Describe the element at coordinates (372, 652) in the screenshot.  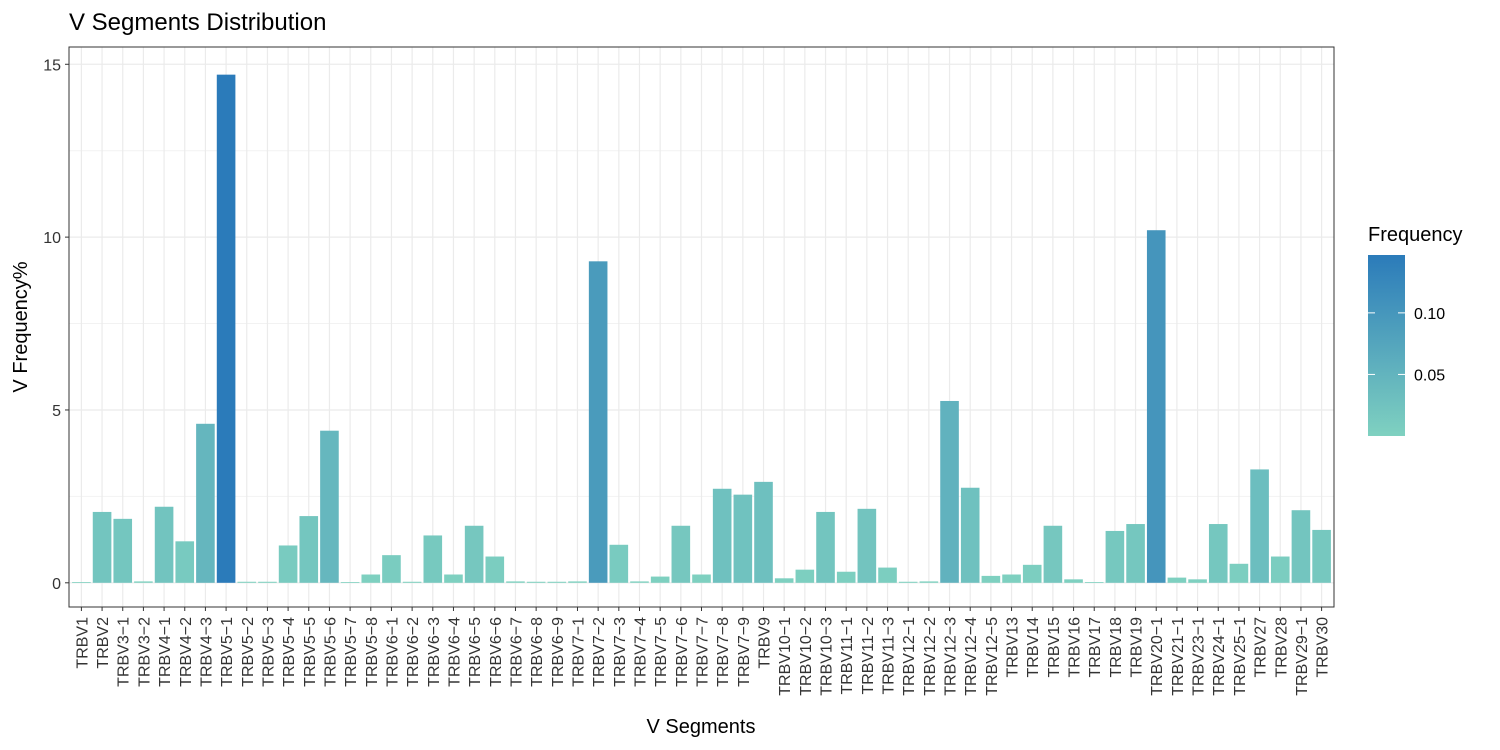
I see `x-tick-label: TRBV5−8` at that location.